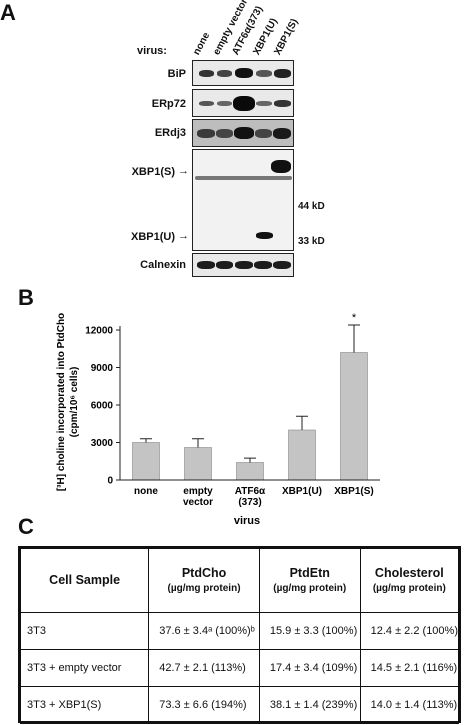  Describe the element at coordinates (409, 705) in the screenshot. I see `cell: 14.0 ± 1.4 (113%)` at that location.